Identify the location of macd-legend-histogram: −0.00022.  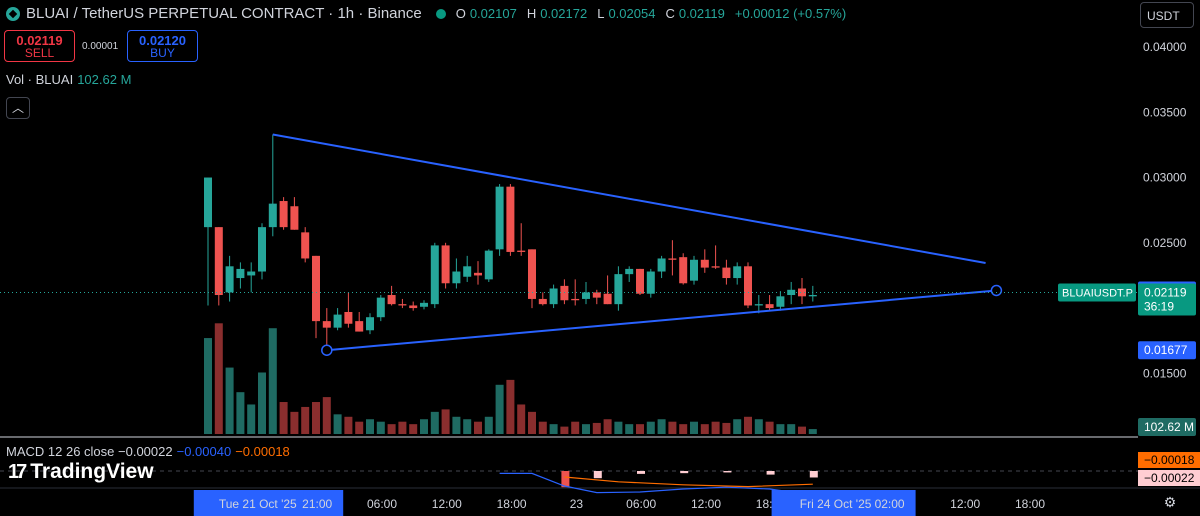
(145, 451).